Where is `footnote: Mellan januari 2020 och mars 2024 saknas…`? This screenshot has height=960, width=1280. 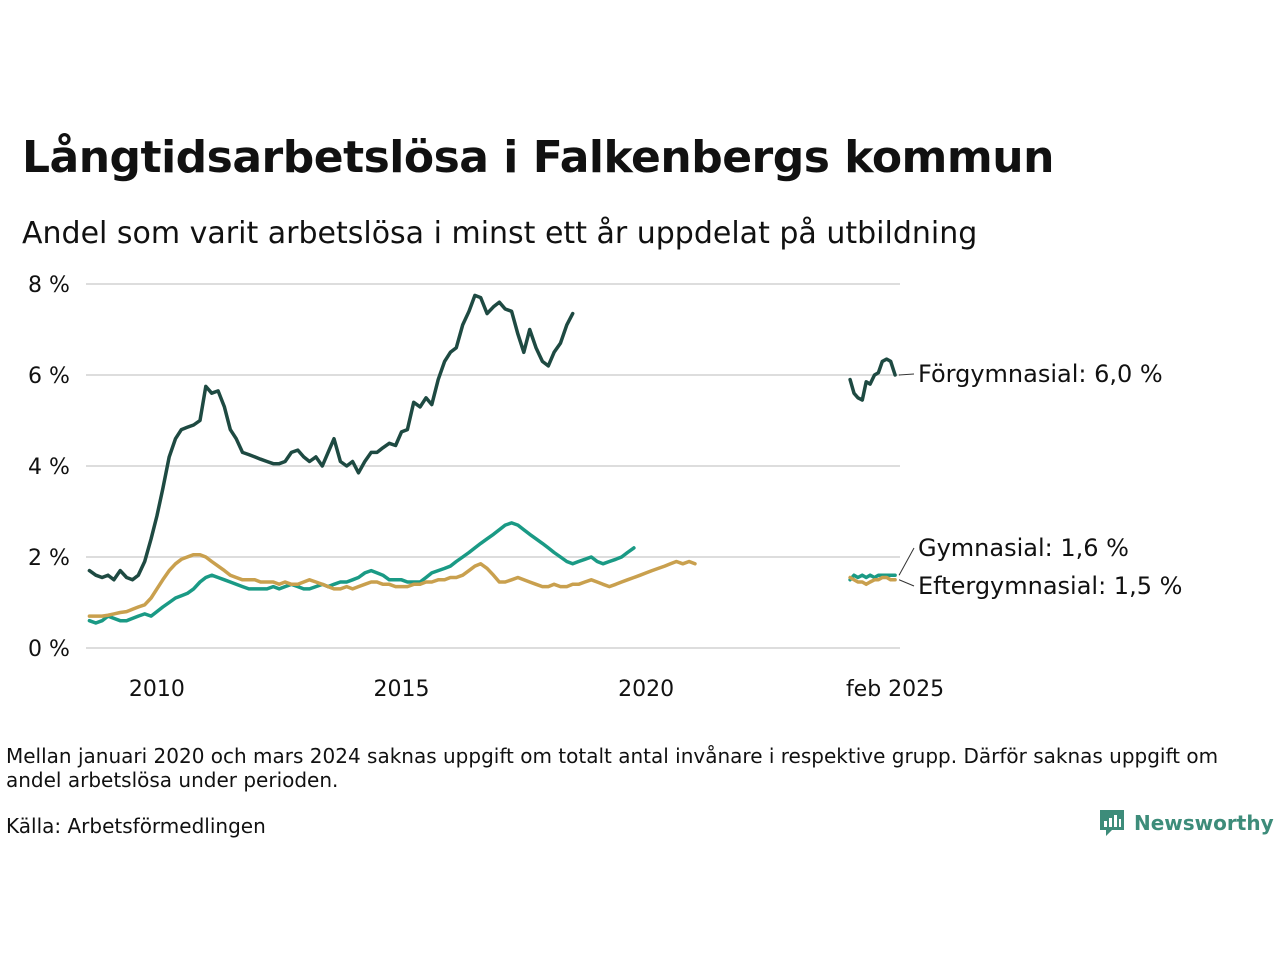
footnote: Mellan januari 2020 och mars 2024 saknas… is located at coordinates (612, 768).